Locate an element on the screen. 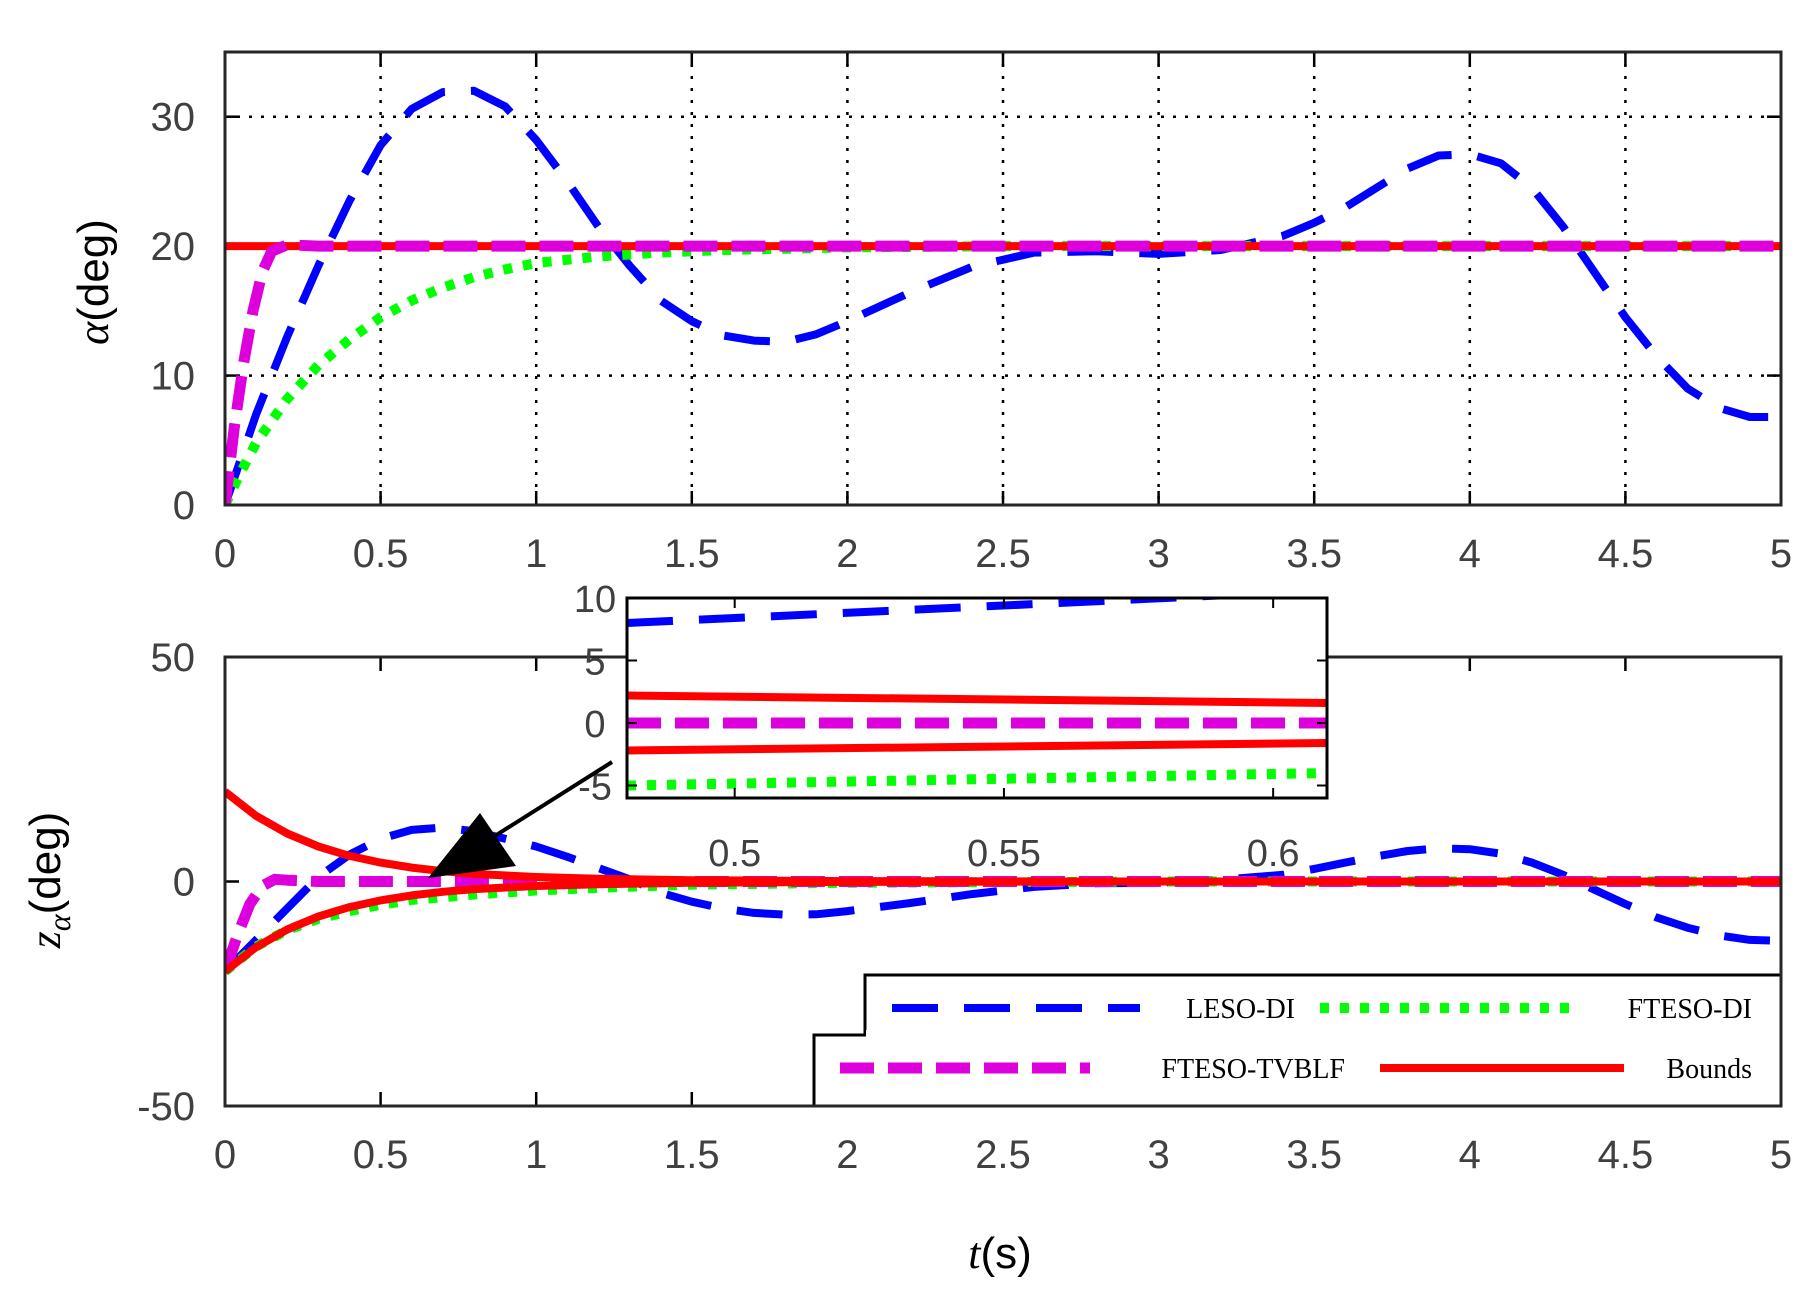  series-line-bounds is located at coordinates (1003, 926).